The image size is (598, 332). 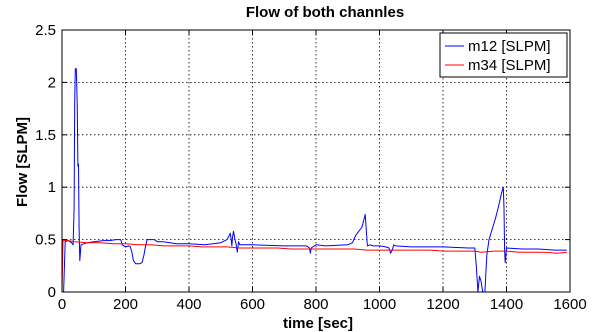 I want to click on x-axis-label: time [sec], so click(x=318, y=323).